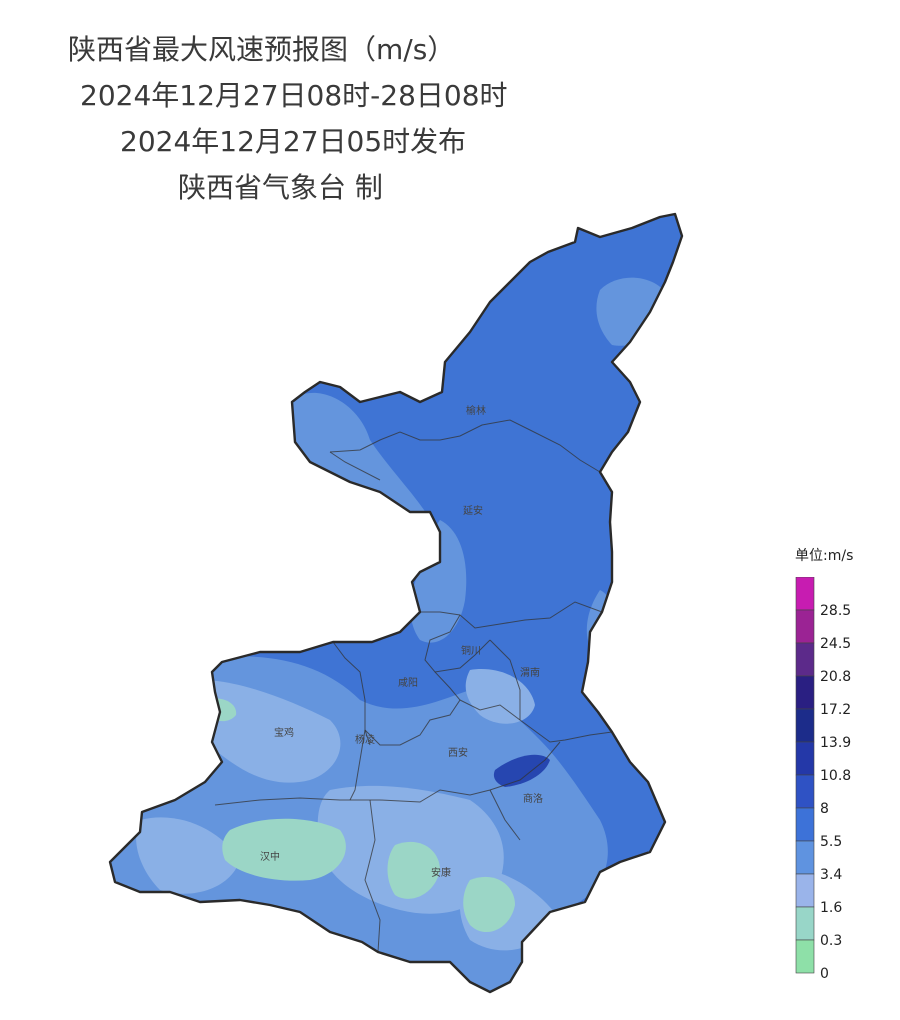 The image size is (900, 1020). What do you see at coordinates (824, 809) in the screenshot?
I see `legend-tick-label: 8` at bounding box center [824, 809].